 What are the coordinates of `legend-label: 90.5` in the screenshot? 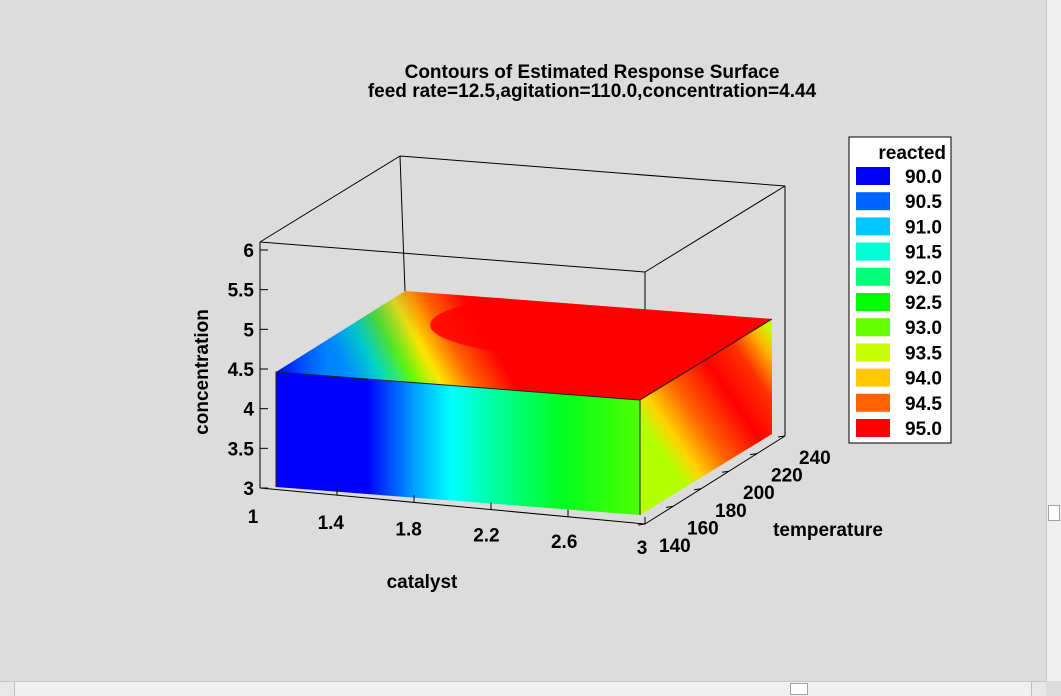 It's located at (923, 202).